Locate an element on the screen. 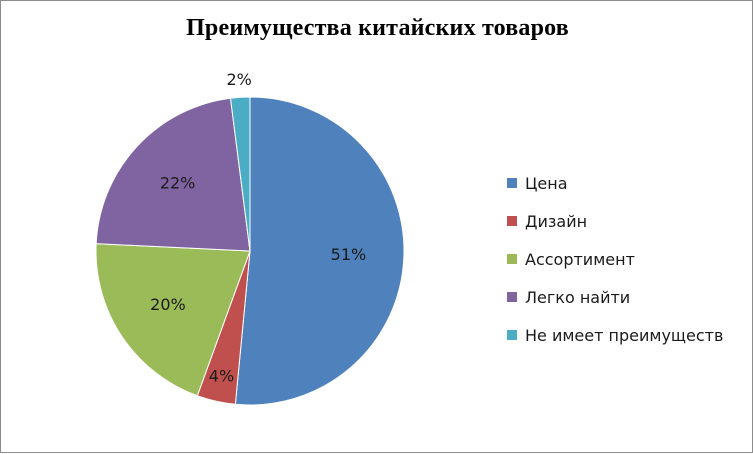 This screenshot has height=454, width=753. data-label-price: 51% is located at coordinates (349, 254).